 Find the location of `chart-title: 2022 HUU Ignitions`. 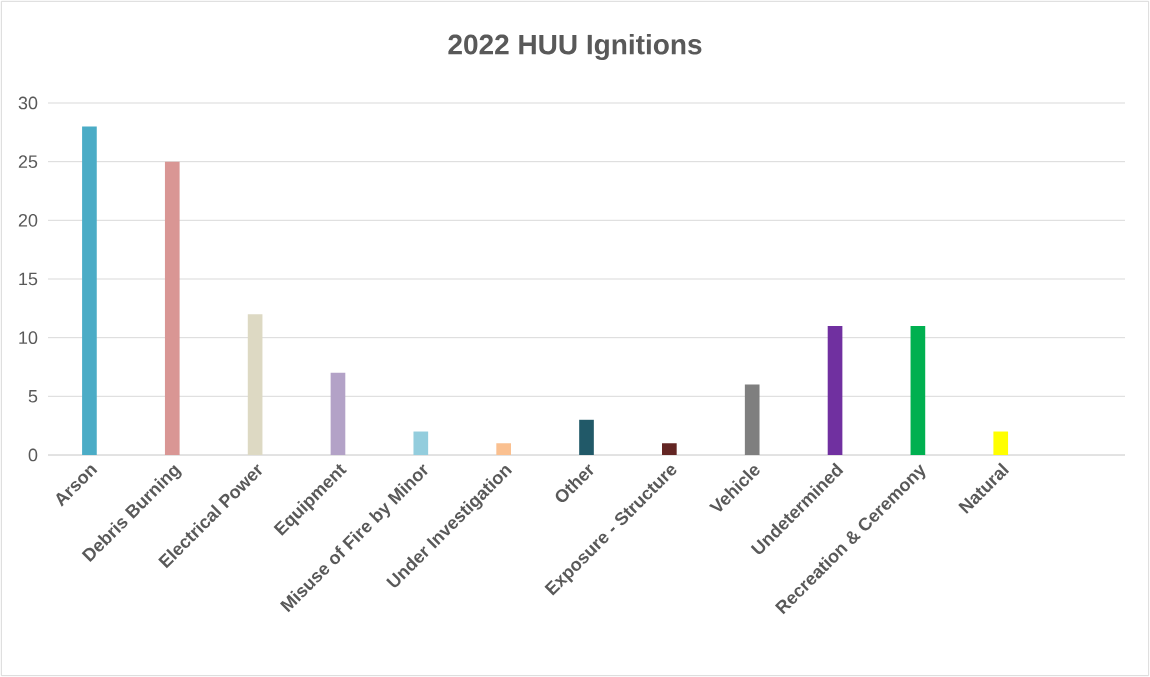

chart-title: 2022 HUU Ignitions is located at coordinates (575, 47).